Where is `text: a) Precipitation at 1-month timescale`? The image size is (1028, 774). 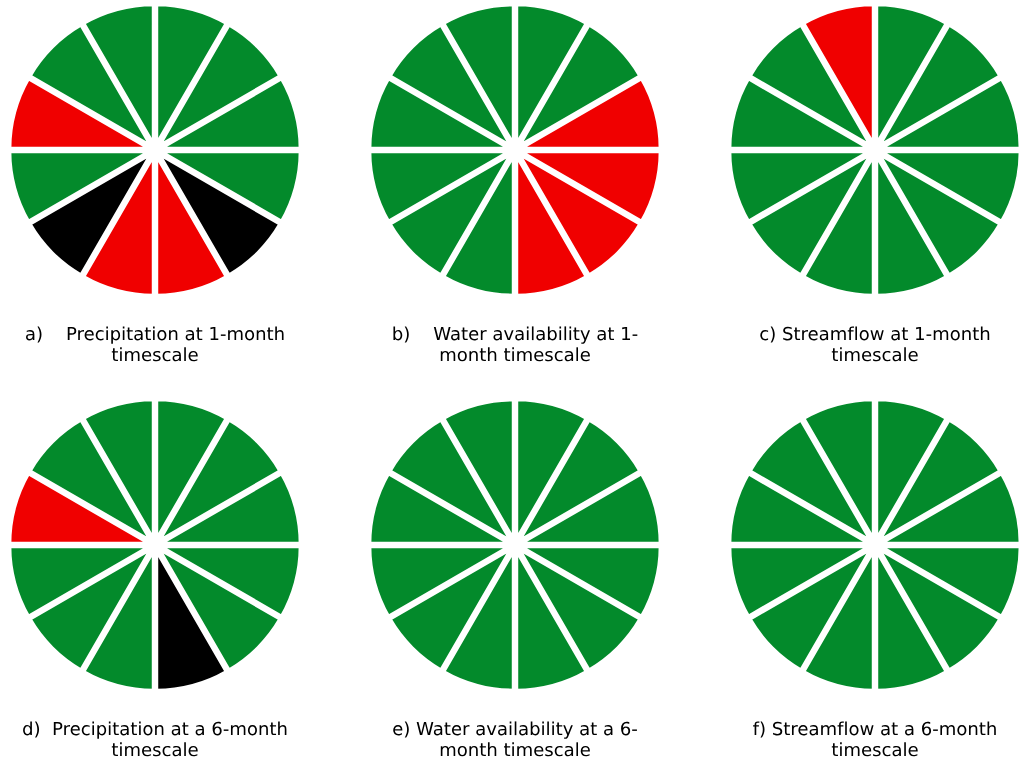
text: a) Precipitation at 1-month timescale is located at coordinates (155, 344).